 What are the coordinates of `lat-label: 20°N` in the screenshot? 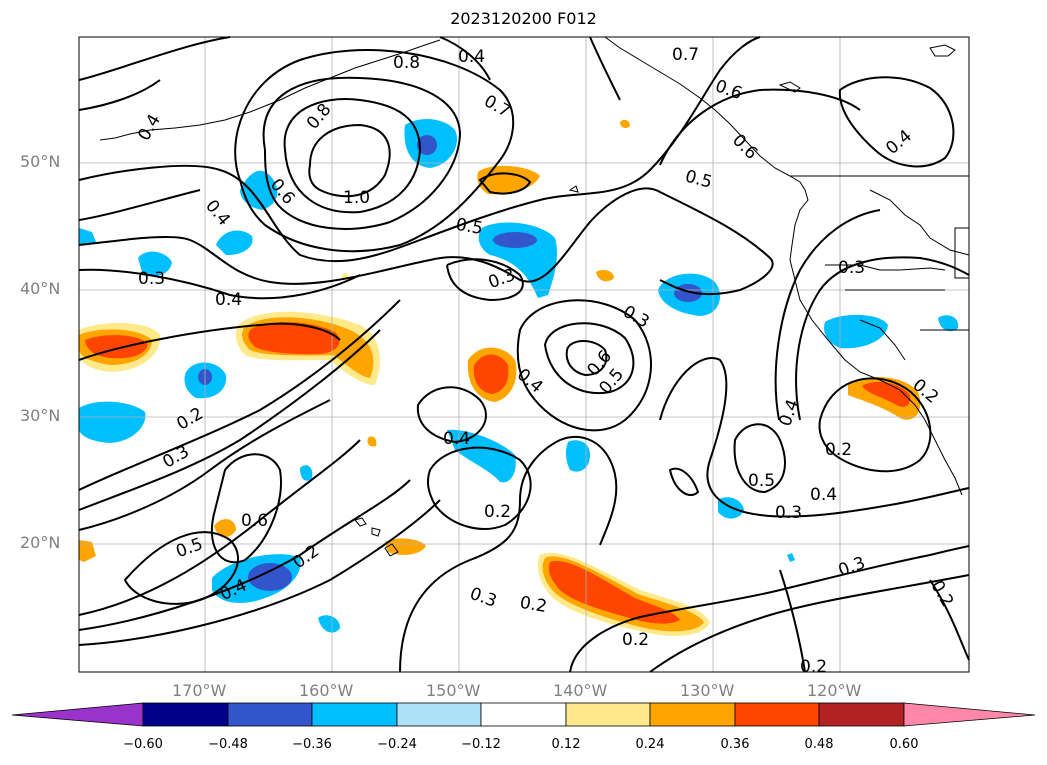 It's located at (40, 542).